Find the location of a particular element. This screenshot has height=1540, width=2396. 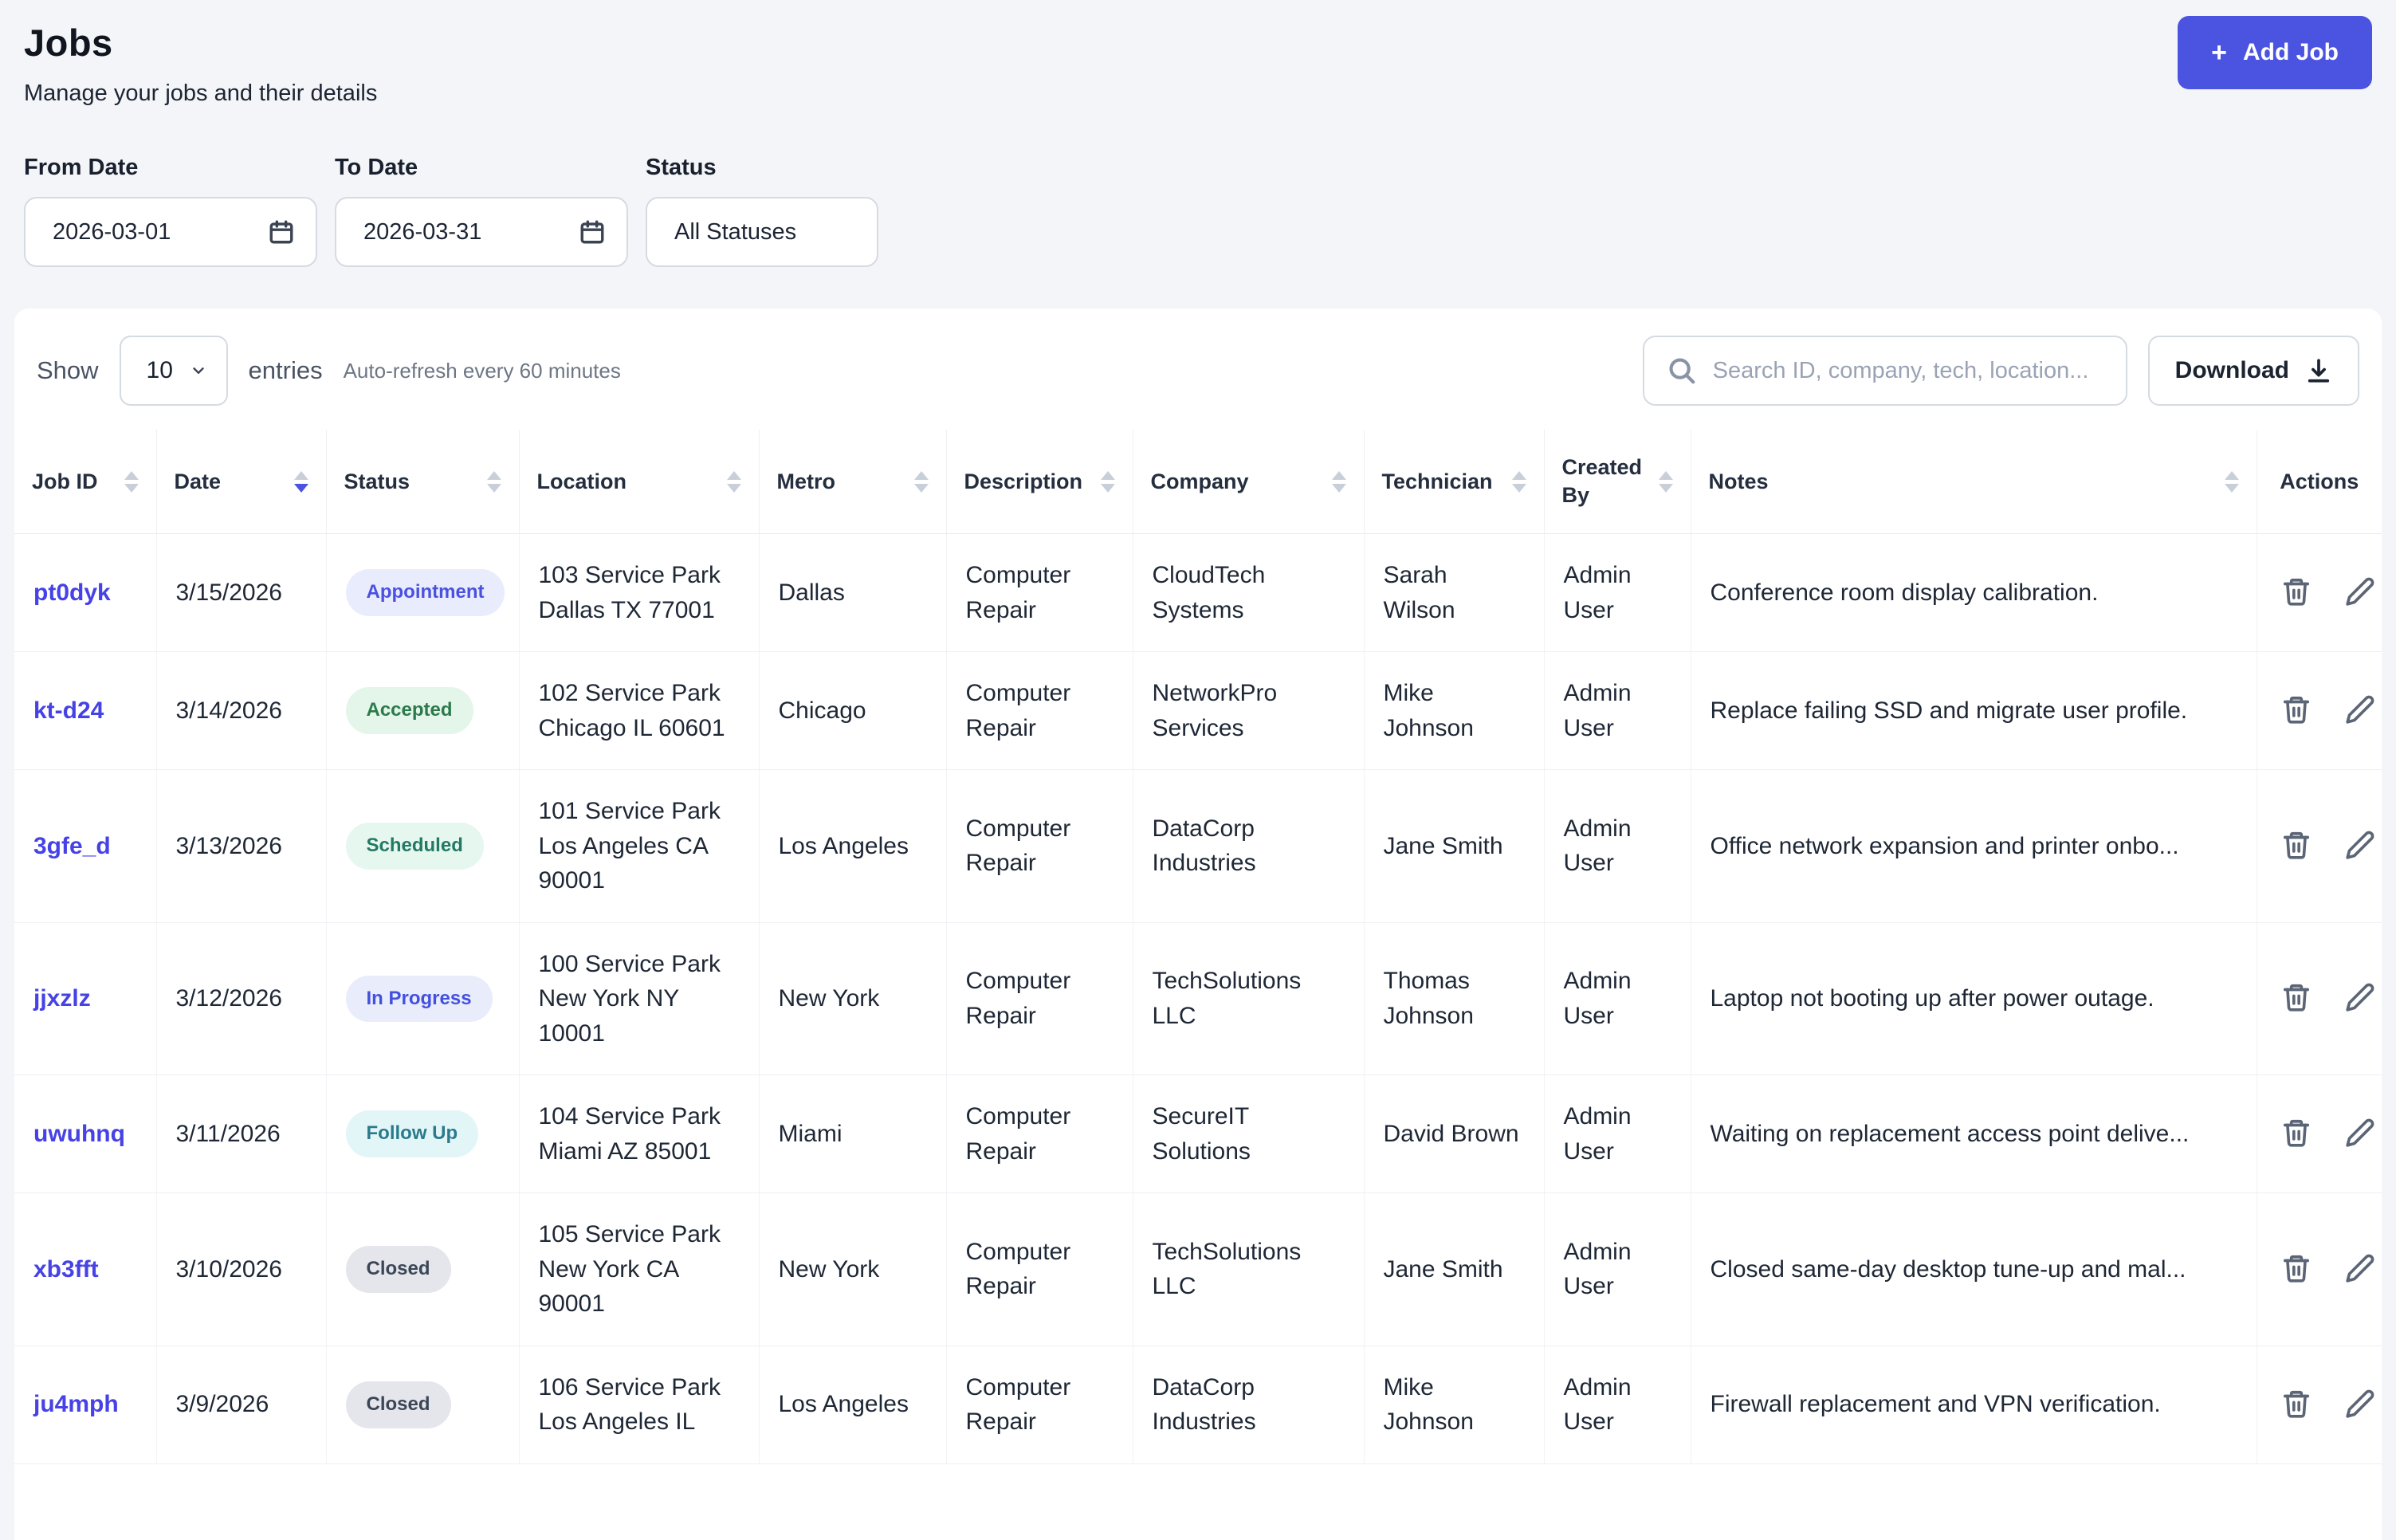

job-id-link: uwuhnq is located at coordinates (79, 1134).